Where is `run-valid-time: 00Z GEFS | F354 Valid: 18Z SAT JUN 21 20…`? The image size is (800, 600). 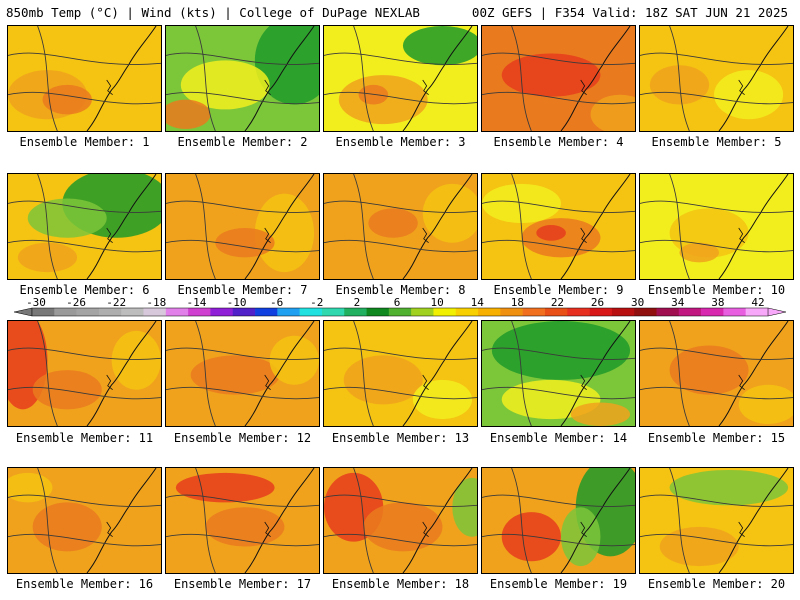
run-valid-time: 00Z GEFS | F354 Valid: 18Z SAT JUN 21 20… is located at coordinates (629, 12).